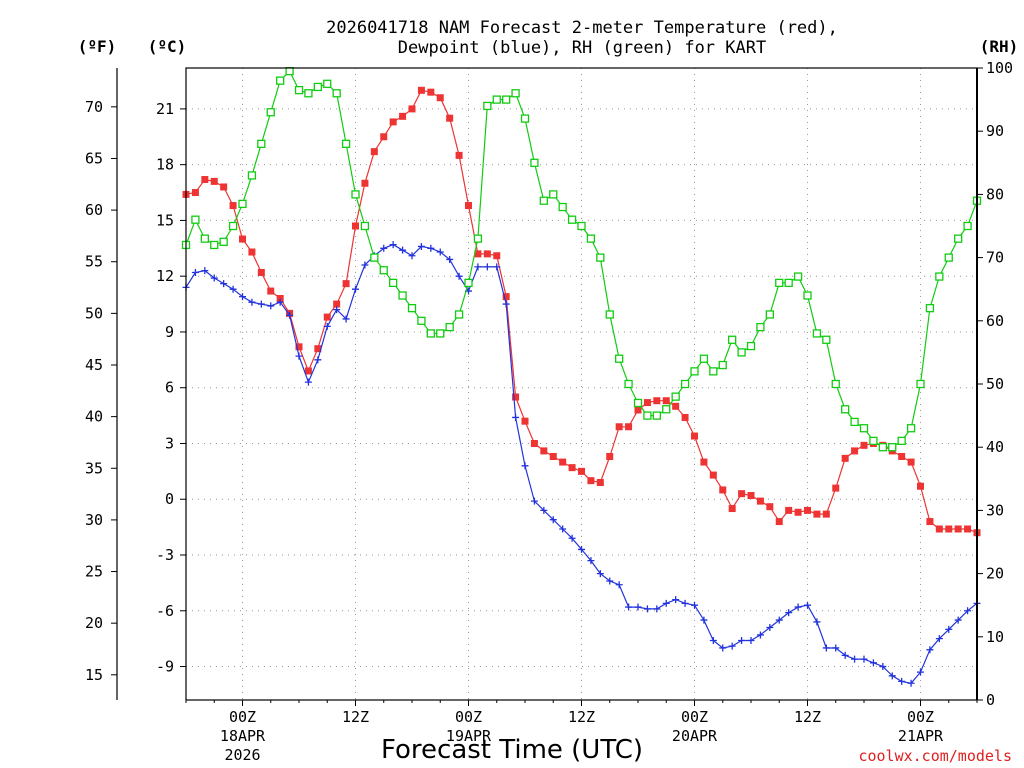 This screenshot has width=1024, height=768. What do you see at coordinates (94, 107) in the screenshot?
I see `fahrenheit-tick-label: 70` at bounding box center [94, 107].